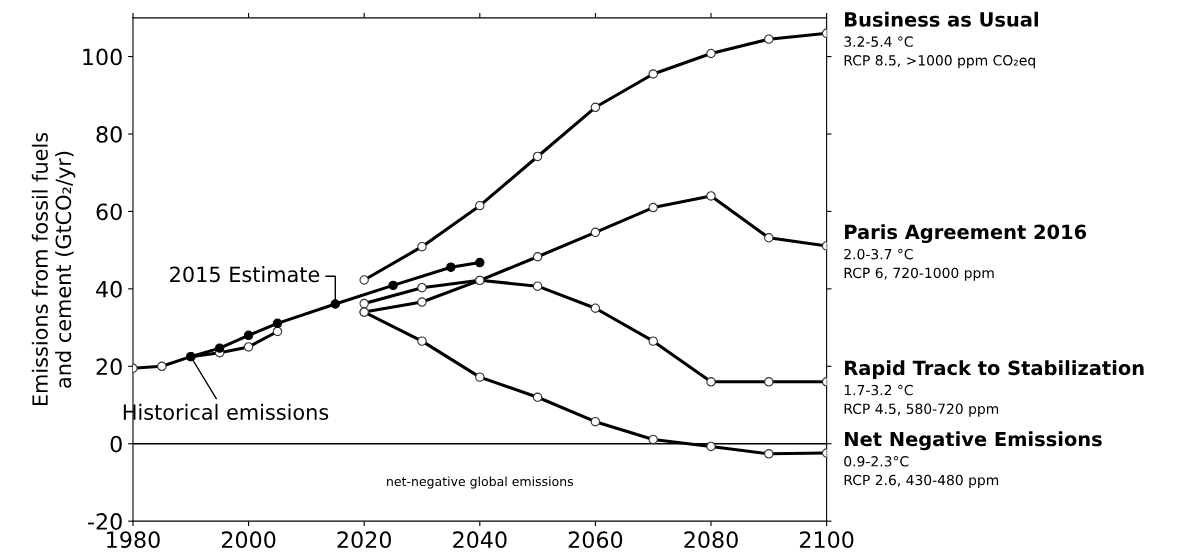 This screenshot has height=558, width=1198. What do you see at coordinates (595, 540) in the screenshot?
I see `x-tick-label: 2060` at bounding box center [595, 540].